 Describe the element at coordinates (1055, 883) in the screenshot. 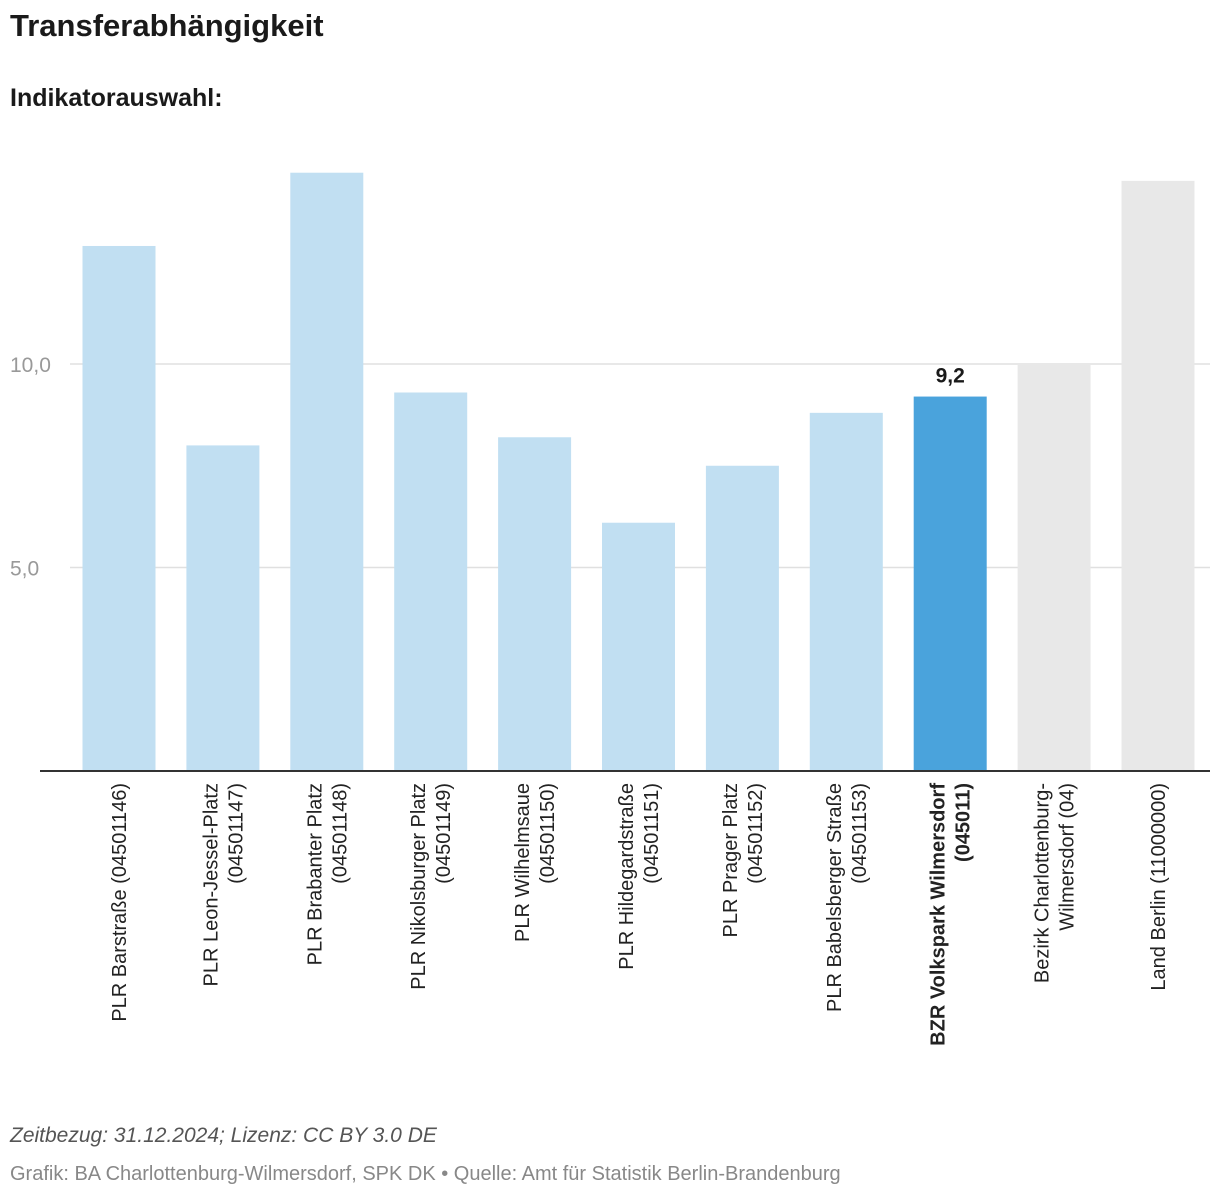

I see `x-tick-label: Bezirk Charlottenburg- Wilmersdorf (04)` at that location.